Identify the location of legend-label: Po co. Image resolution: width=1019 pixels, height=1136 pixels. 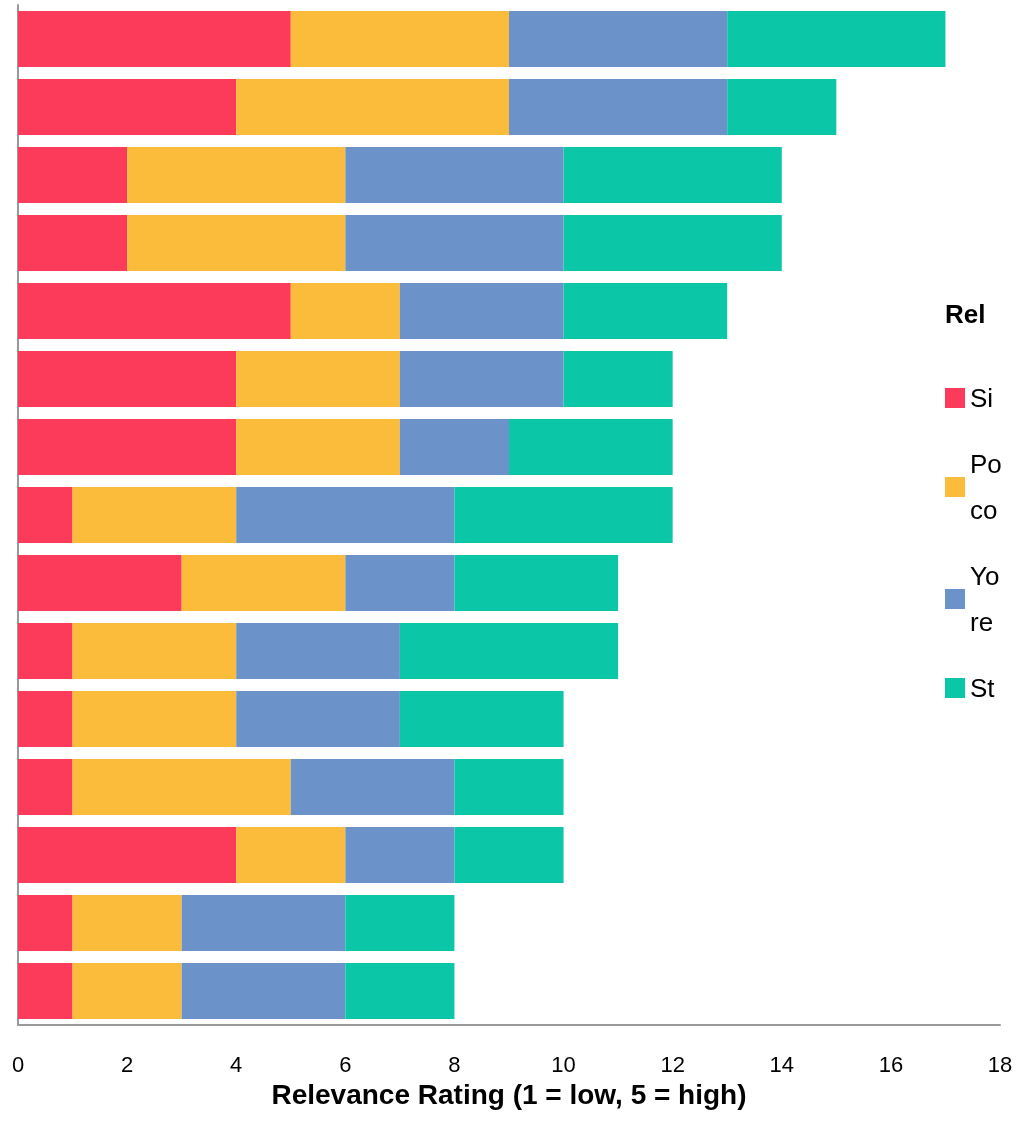
(986, 487).